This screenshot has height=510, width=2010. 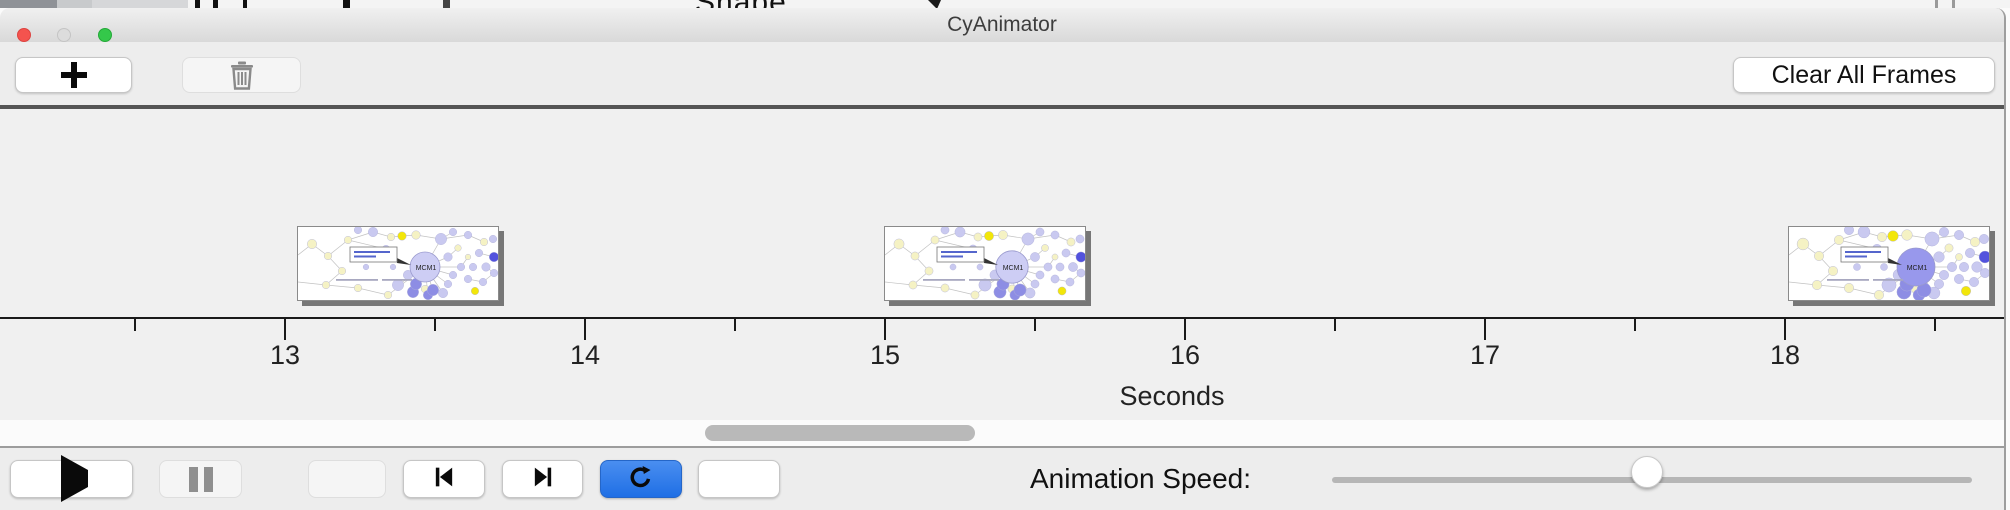 What do you see at coordinates (1889, 263) in the screenshot?
I see `frame-thumbnail-3: MCM1` at bounding box center [1889, 263].